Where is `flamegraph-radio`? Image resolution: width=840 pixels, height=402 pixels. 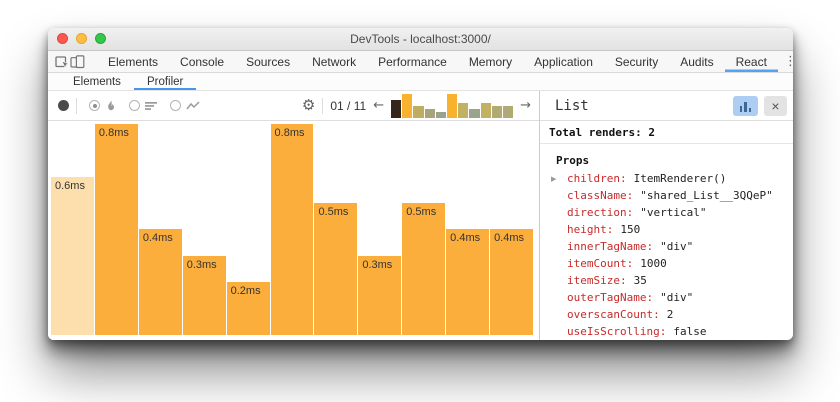 flamegraph-radio is located at coordinates (94, 105).